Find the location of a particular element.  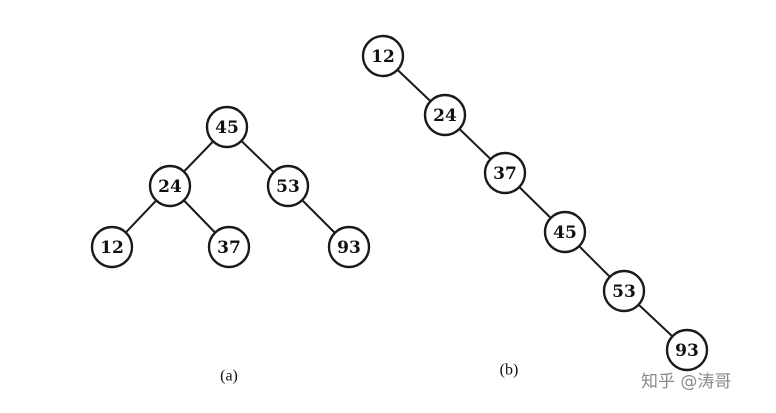

node-circle-b12 is located at coordinates (383, 56).